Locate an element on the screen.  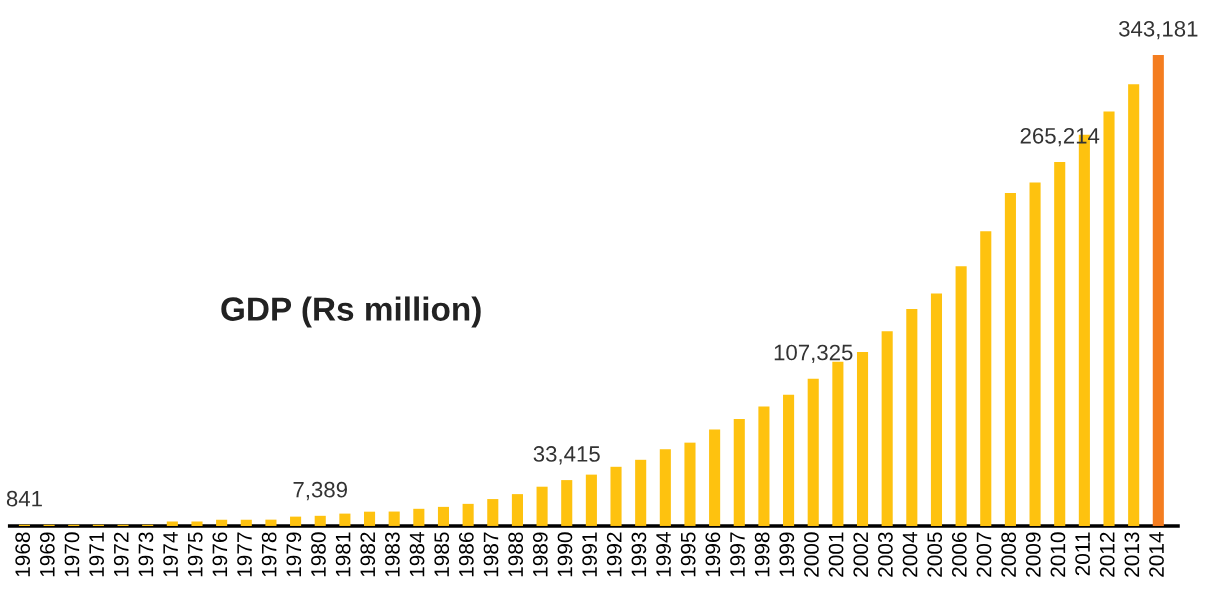
x-tick-label: 1992 is located at coordinates (614, 554).